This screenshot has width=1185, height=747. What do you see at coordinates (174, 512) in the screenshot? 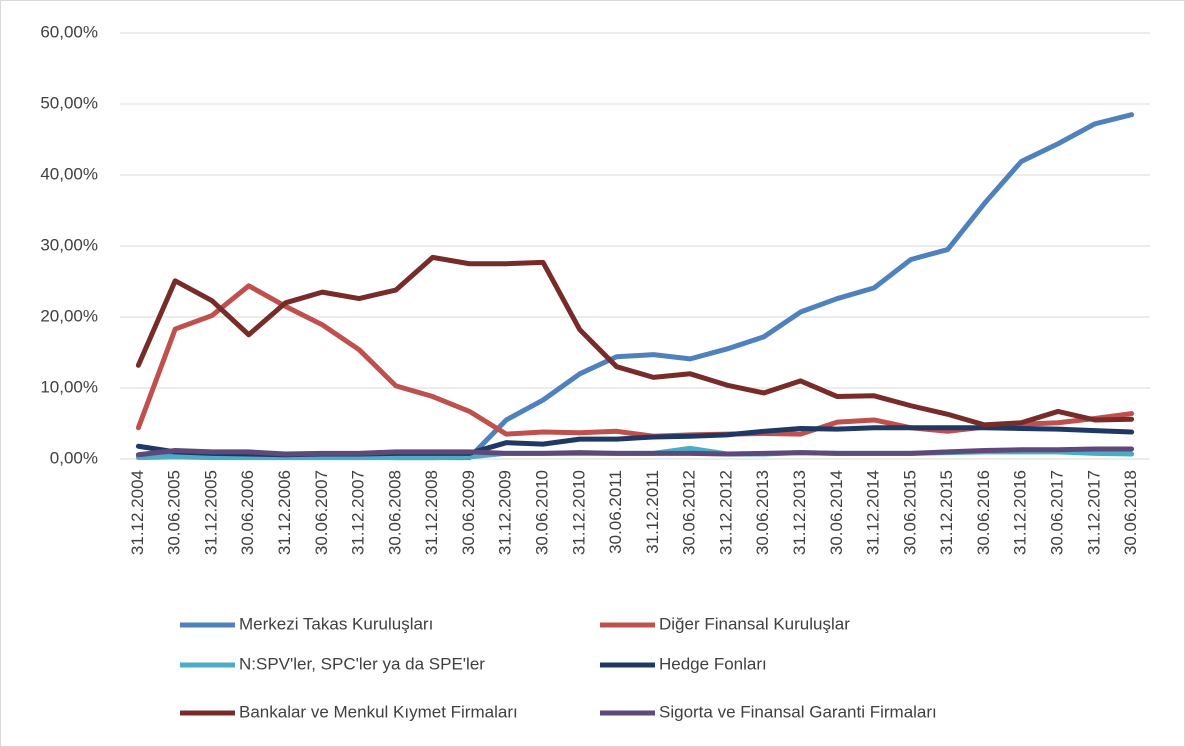
I see `x-tick-label: 30.06.2005` at bounding box center [174, 512].